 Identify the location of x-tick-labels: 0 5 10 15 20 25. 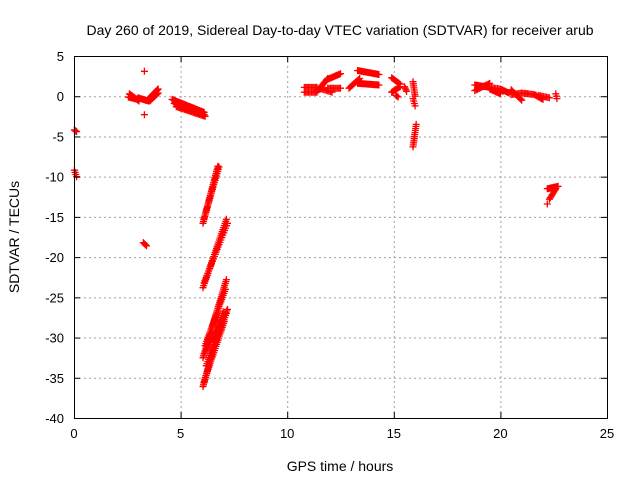
(342, 433).